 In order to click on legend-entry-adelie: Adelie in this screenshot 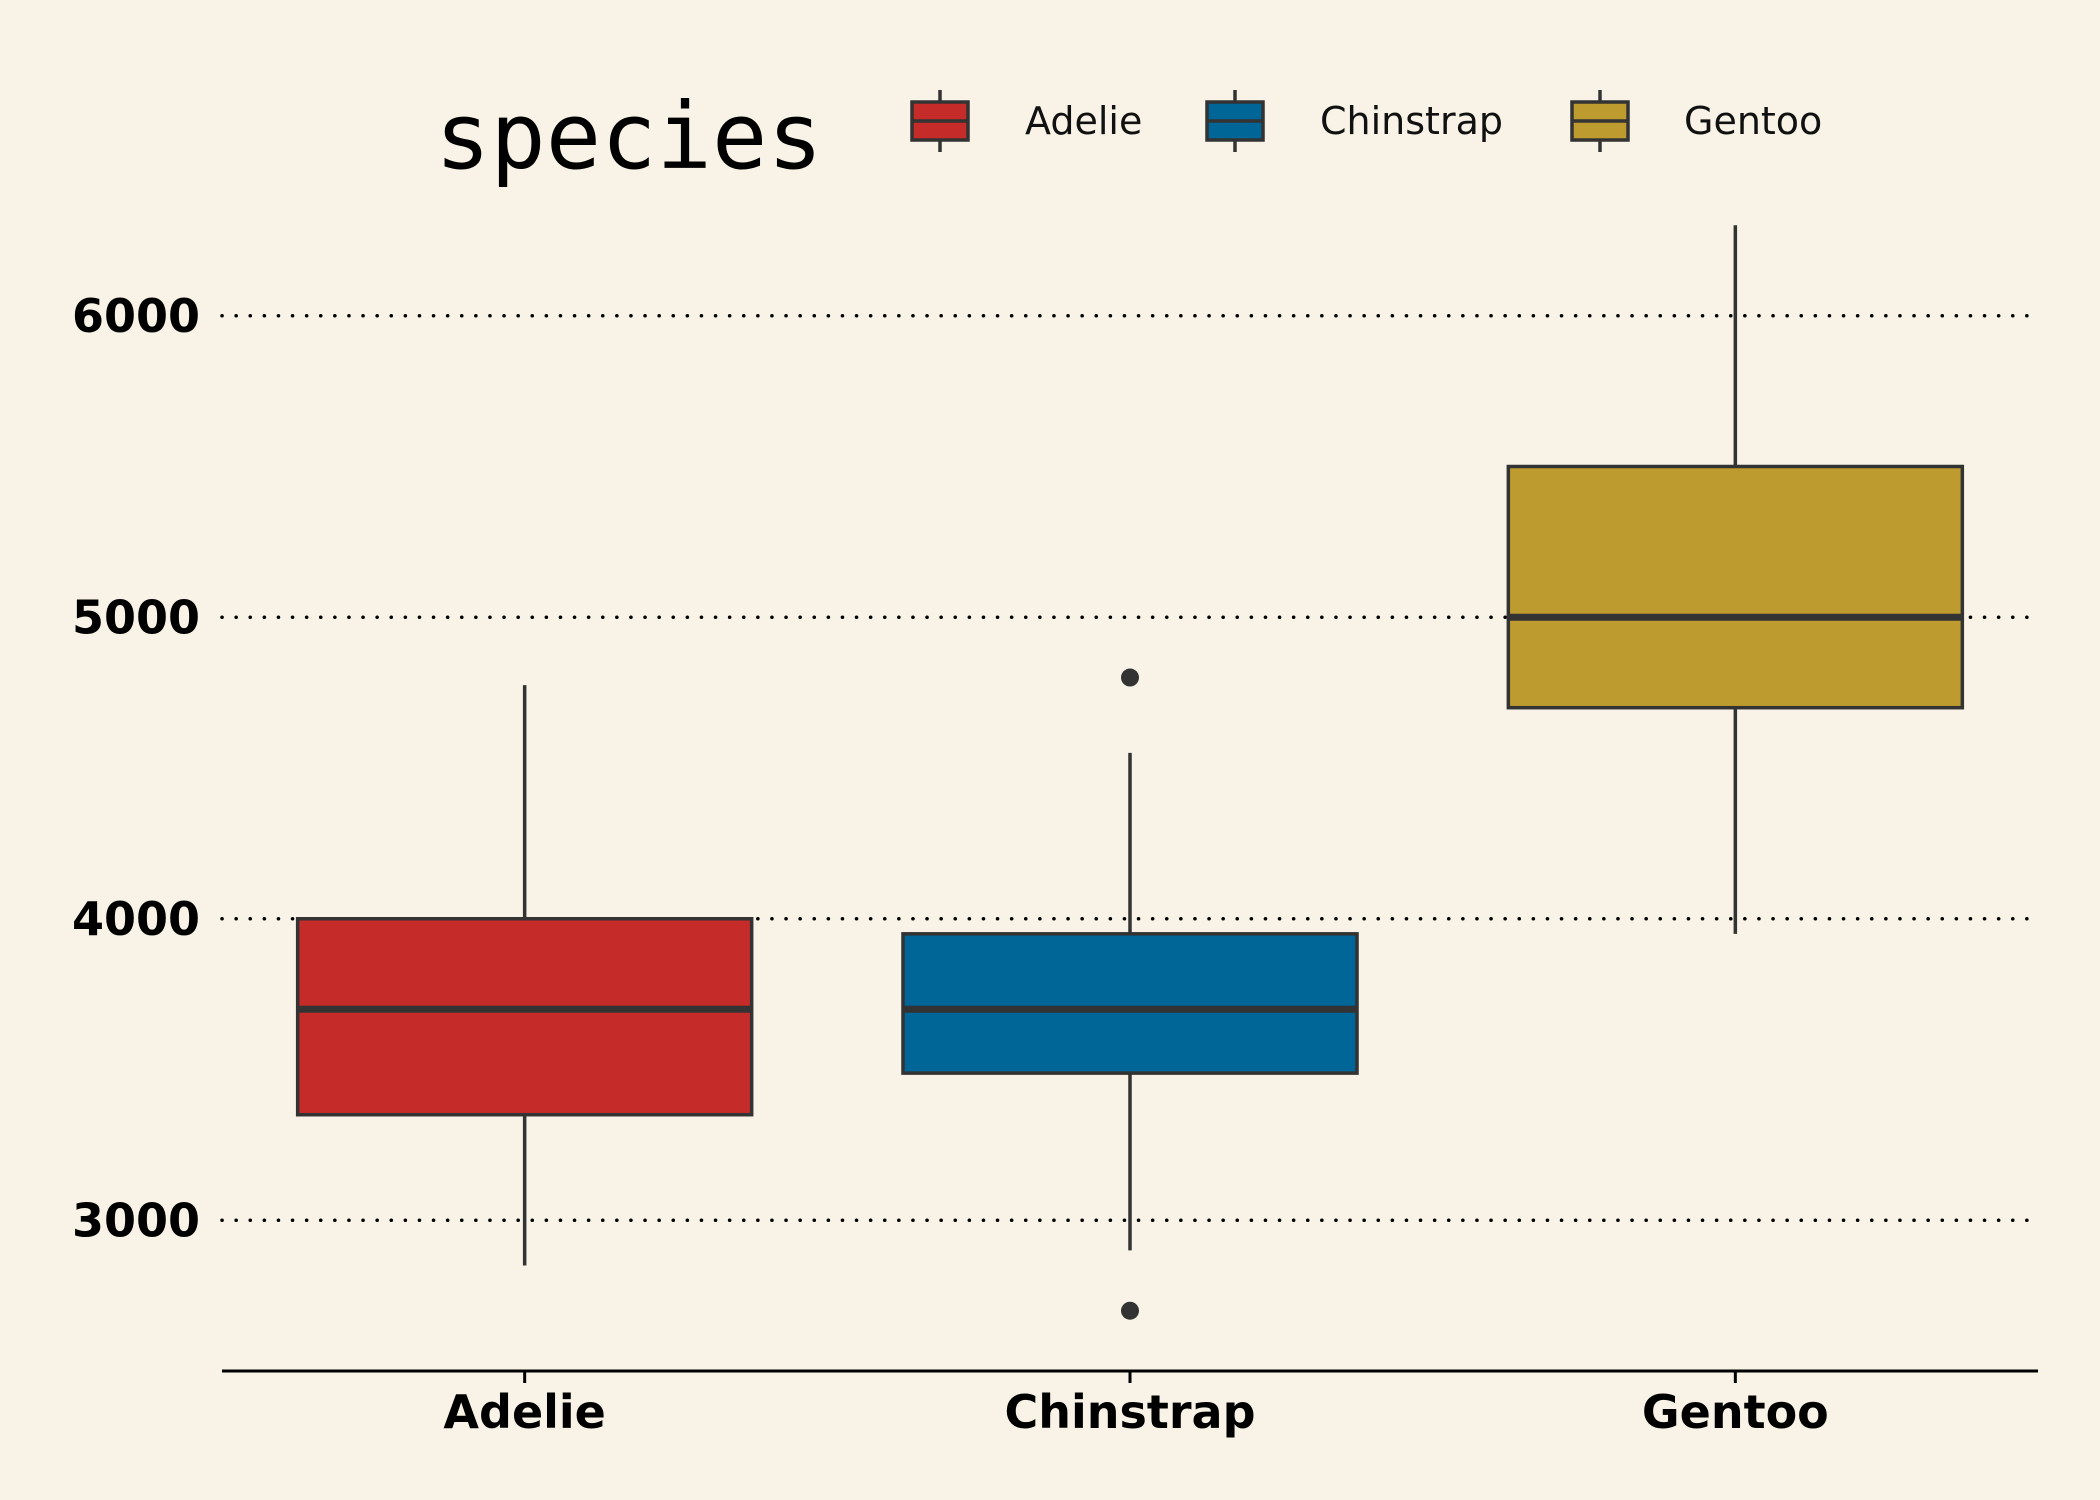, I will do `click(1026, 121)`.